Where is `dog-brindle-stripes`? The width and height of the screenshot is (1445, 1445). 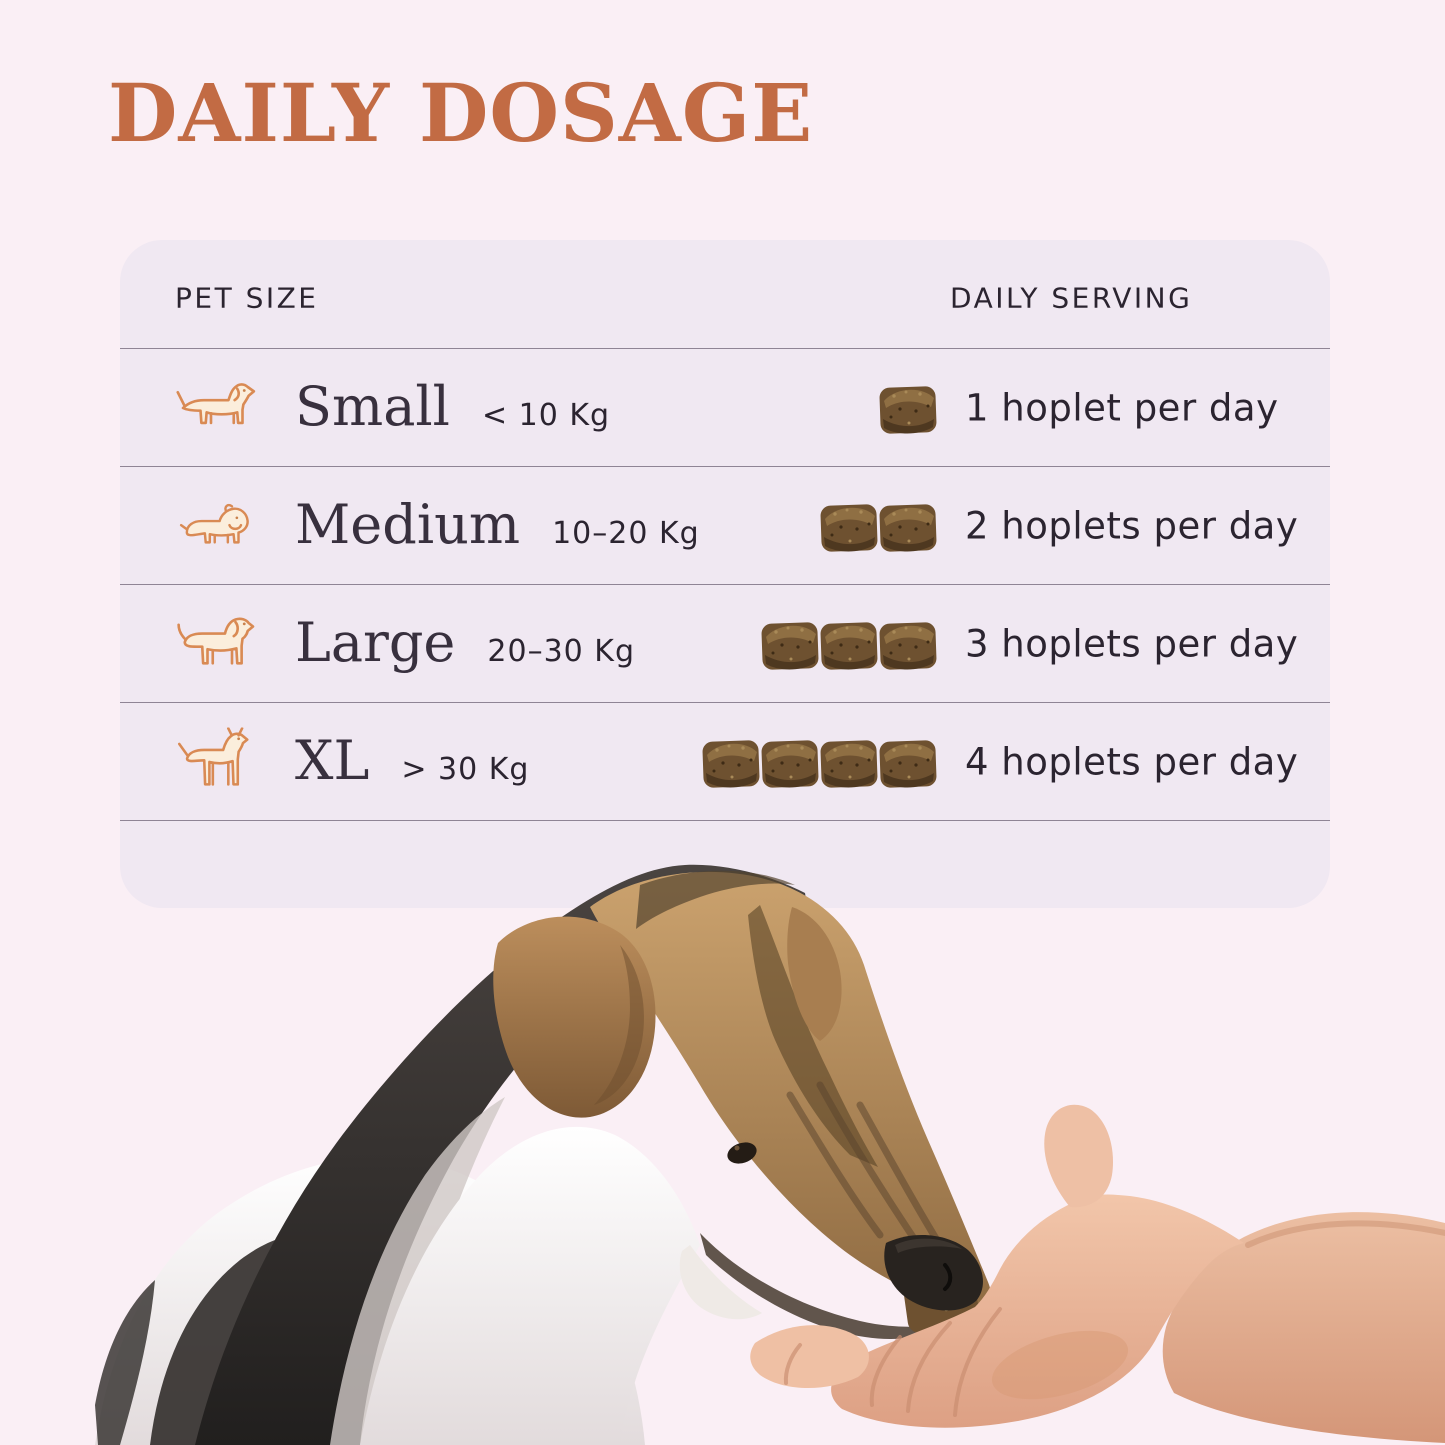 dog-brindle-stripes is located at coordinates (865, 1165).